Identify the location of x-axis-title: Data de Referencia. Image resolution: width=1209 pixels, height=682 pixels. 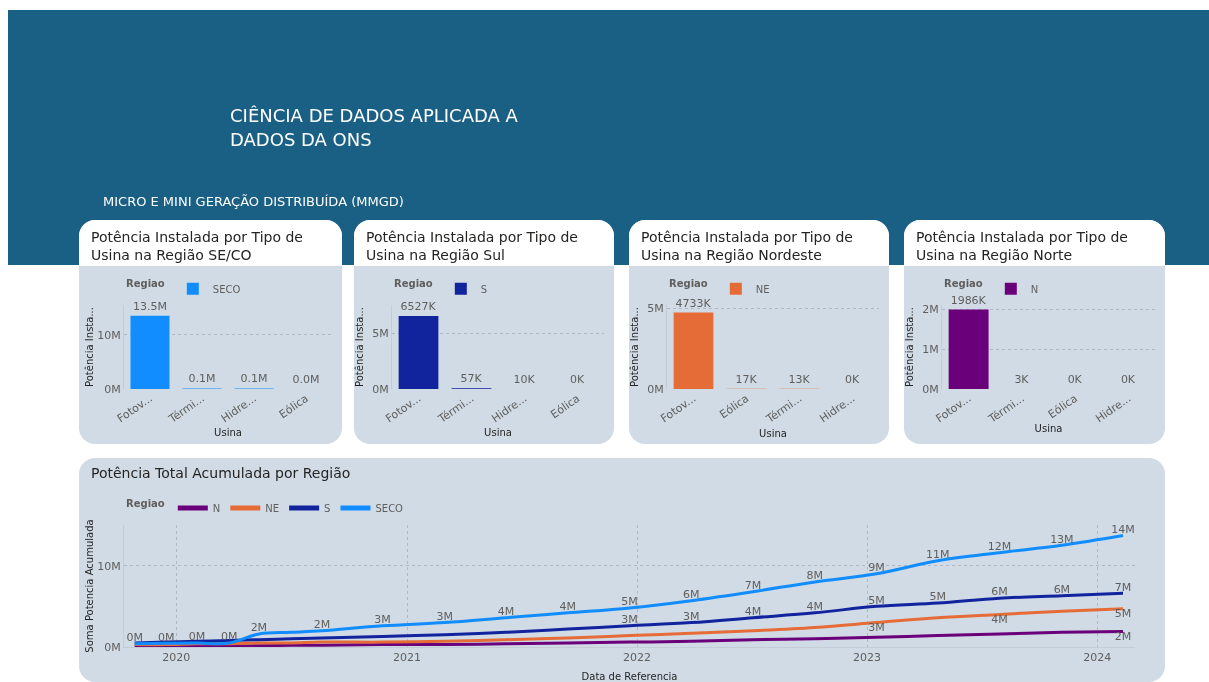
(629, 676).